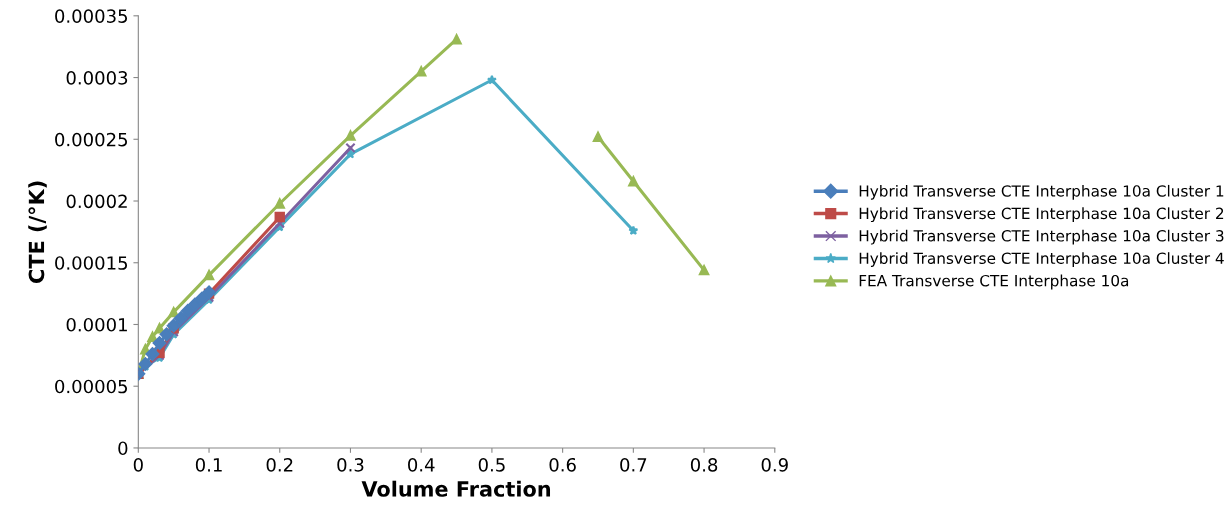 This screenshot has width=1224, height=527. I want to click on y-tick-label: 0.00035, so click(91, 16).